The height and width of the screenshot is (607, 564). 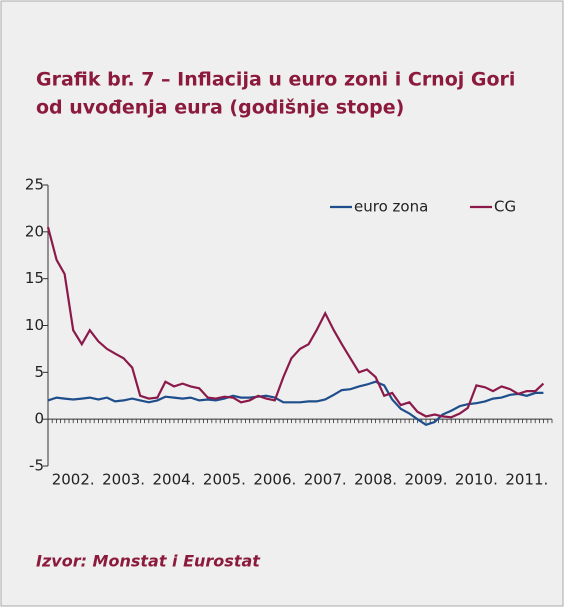 What do you see at coordinates (224, 480) in the screenshot?
I see `x-tick-label: 2005.` at bounding box center [224, 480].